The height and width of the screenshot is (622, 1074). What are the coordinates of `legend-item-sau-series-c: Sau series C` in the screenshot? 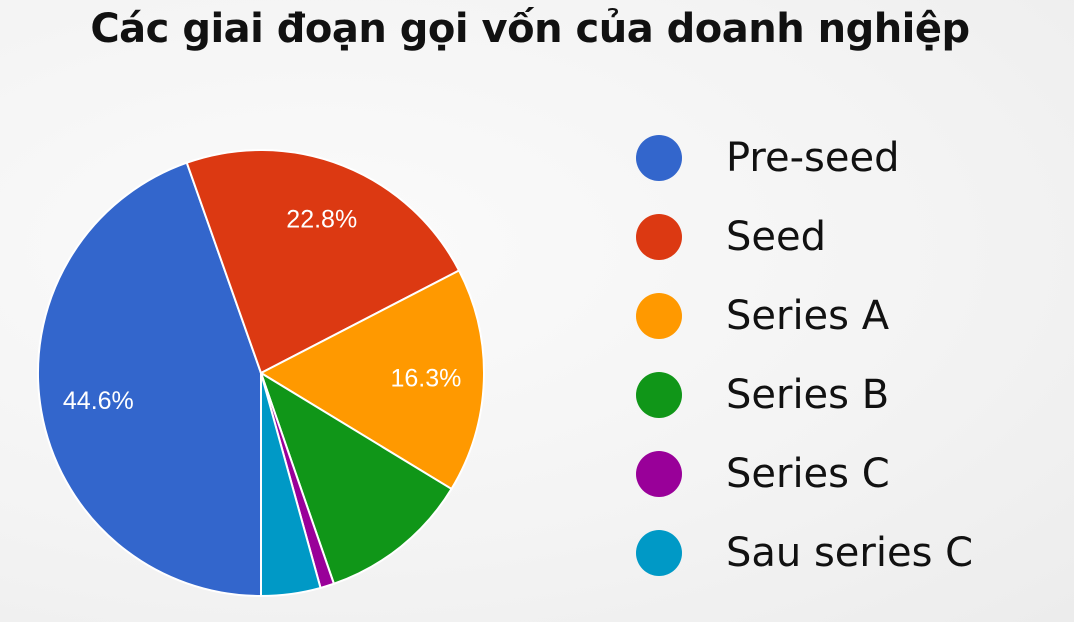 It's located at (804, 552).